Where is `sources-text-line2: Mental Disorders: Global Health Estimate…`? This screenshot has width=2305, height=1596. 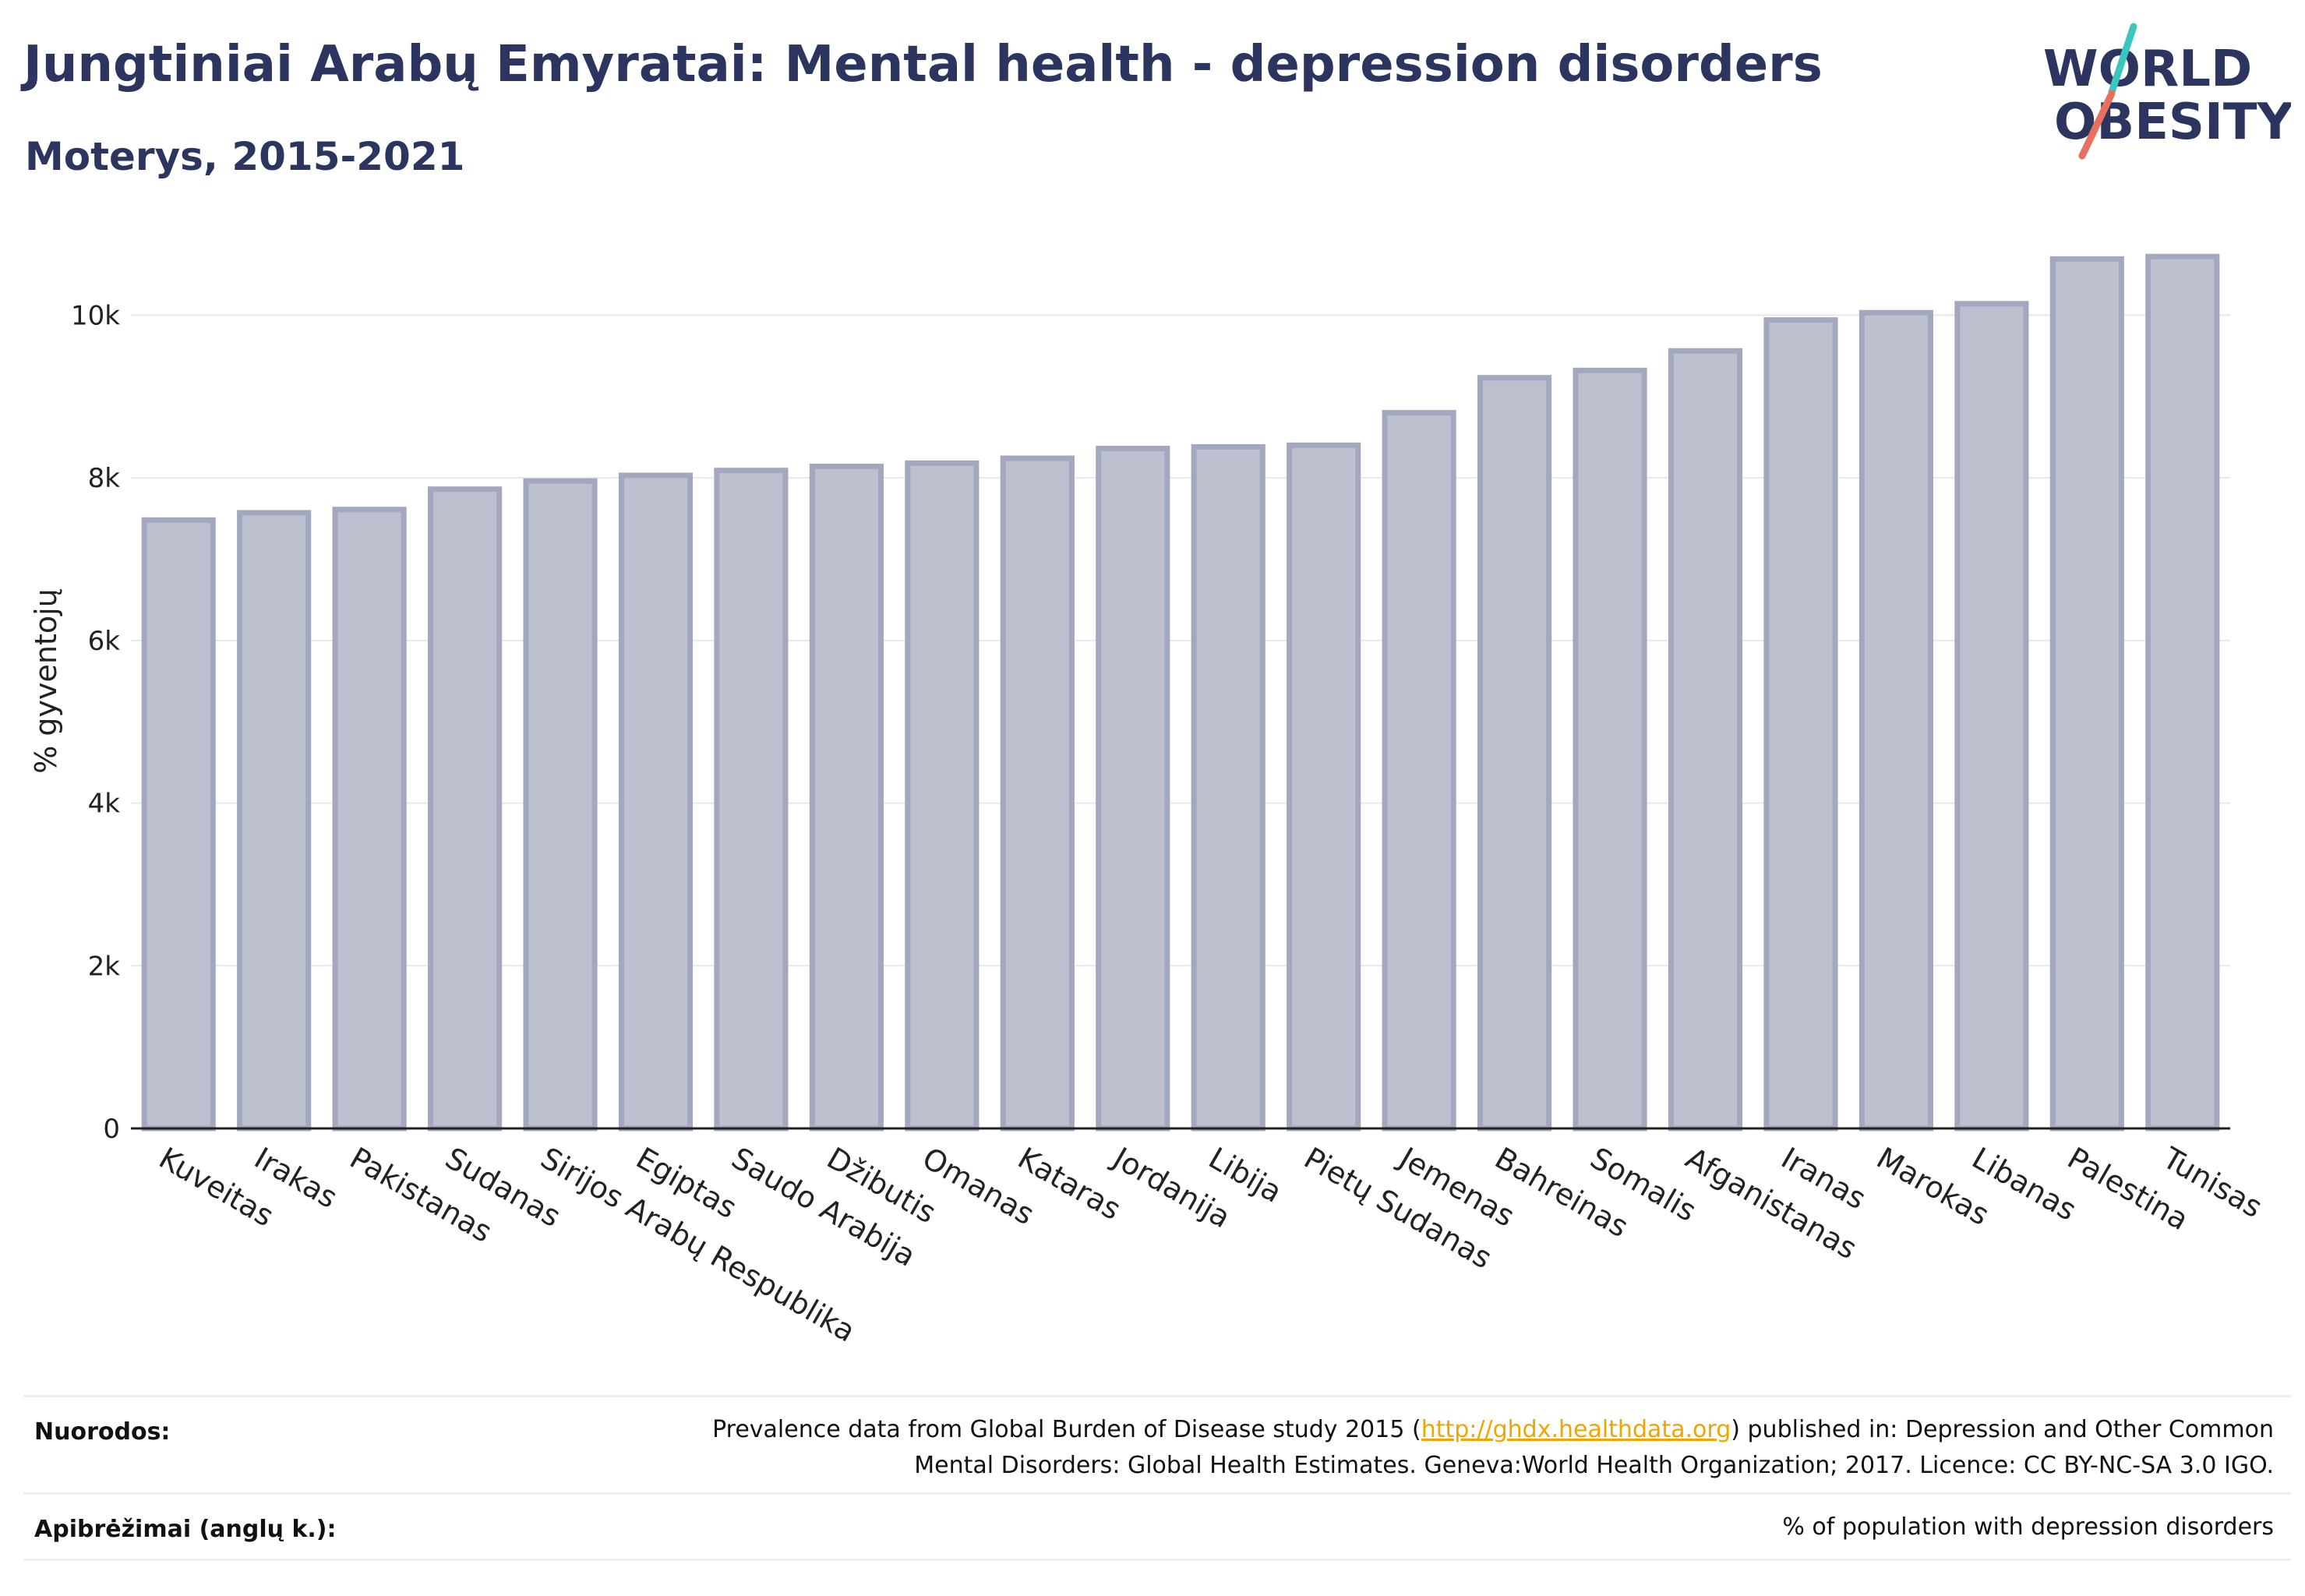 sources-text-line2: Mental Disorders: Global Health Estimate… is located at coordinates (1594, 1465).